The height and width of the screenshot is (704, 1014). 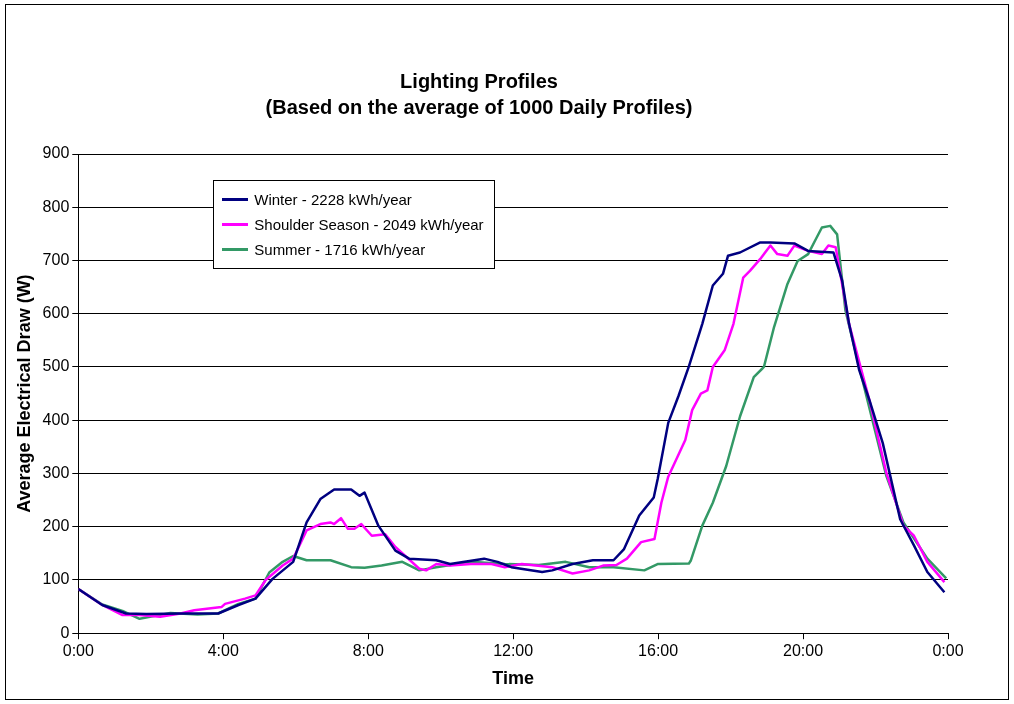 What do you see at coordinates (56, 366) in the screenshot?
I see `y-tick-label: 500` at bounding box center [56, 366].